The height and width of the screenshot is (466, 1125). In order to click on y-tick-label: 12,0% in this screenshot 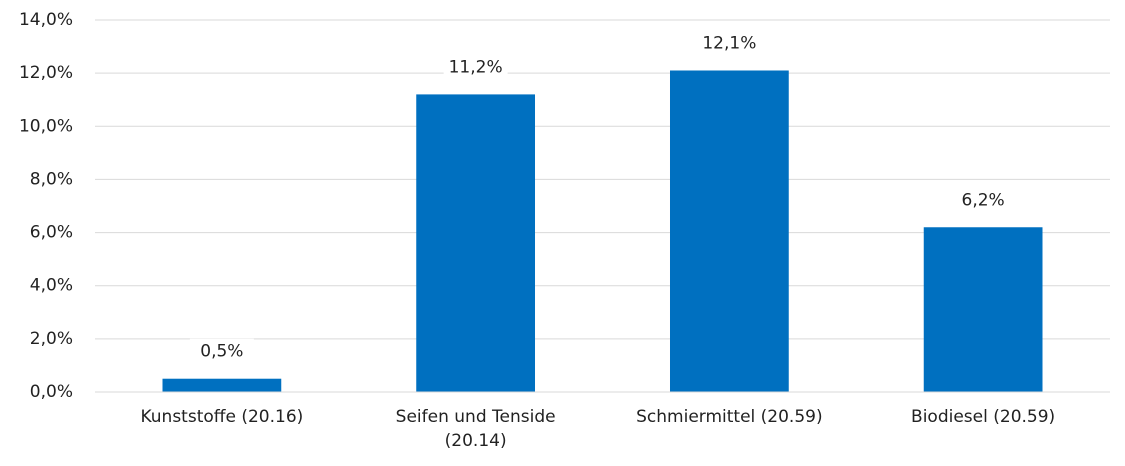, I will do `click(46, 73)`.